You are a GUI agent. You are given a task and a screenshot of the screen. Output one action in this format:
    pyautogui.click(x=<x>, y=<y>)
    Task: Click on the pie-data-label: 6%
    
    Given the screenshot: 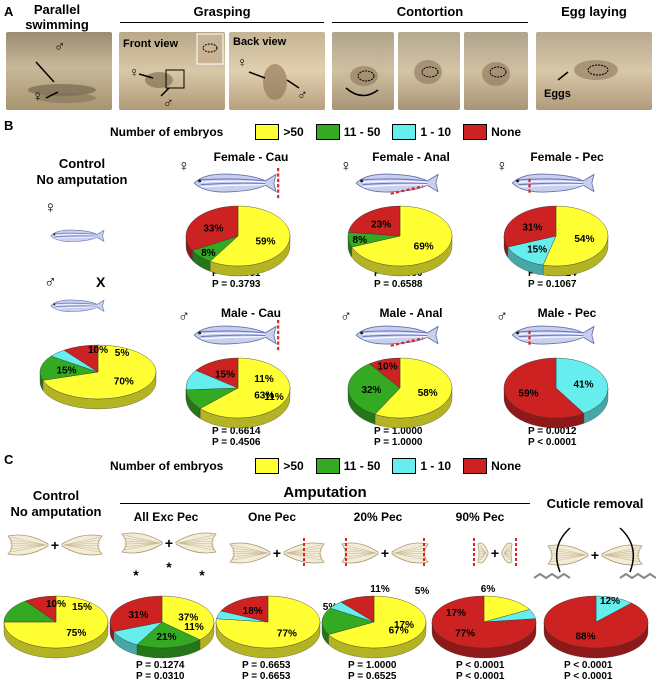 What is the action you would take?
    pyautogui.click(x=488, y=589)
    